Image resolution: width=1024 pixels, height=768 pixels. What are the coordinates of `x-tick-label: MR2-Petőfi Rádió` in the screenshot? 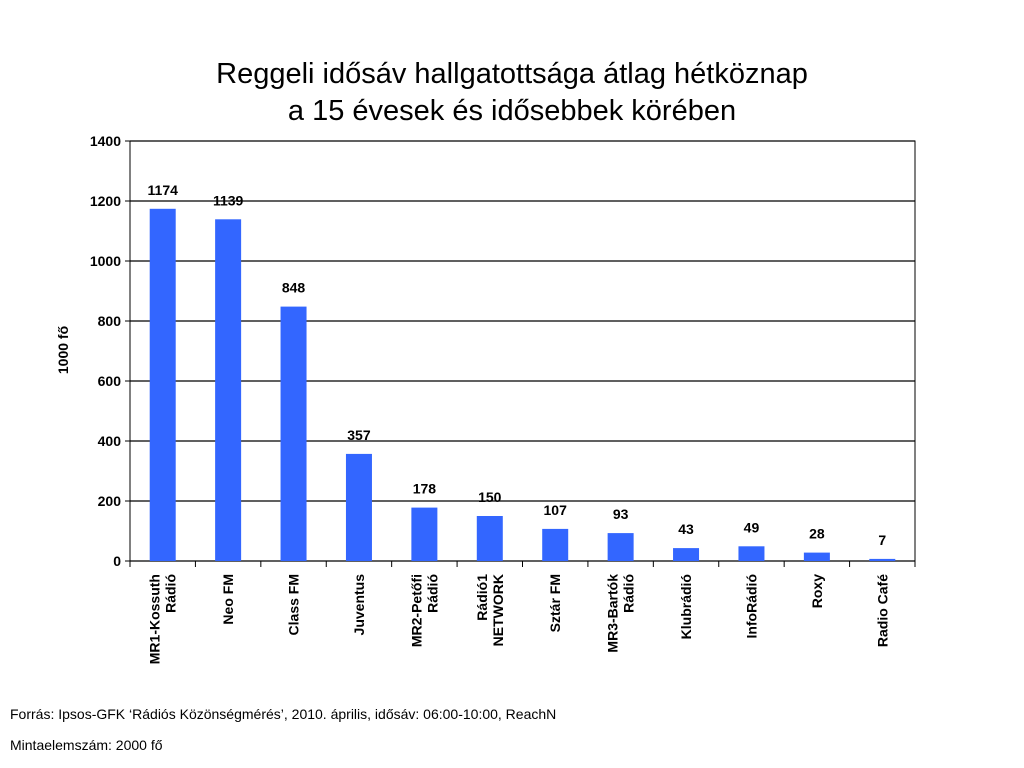 It's located at (424, 610).